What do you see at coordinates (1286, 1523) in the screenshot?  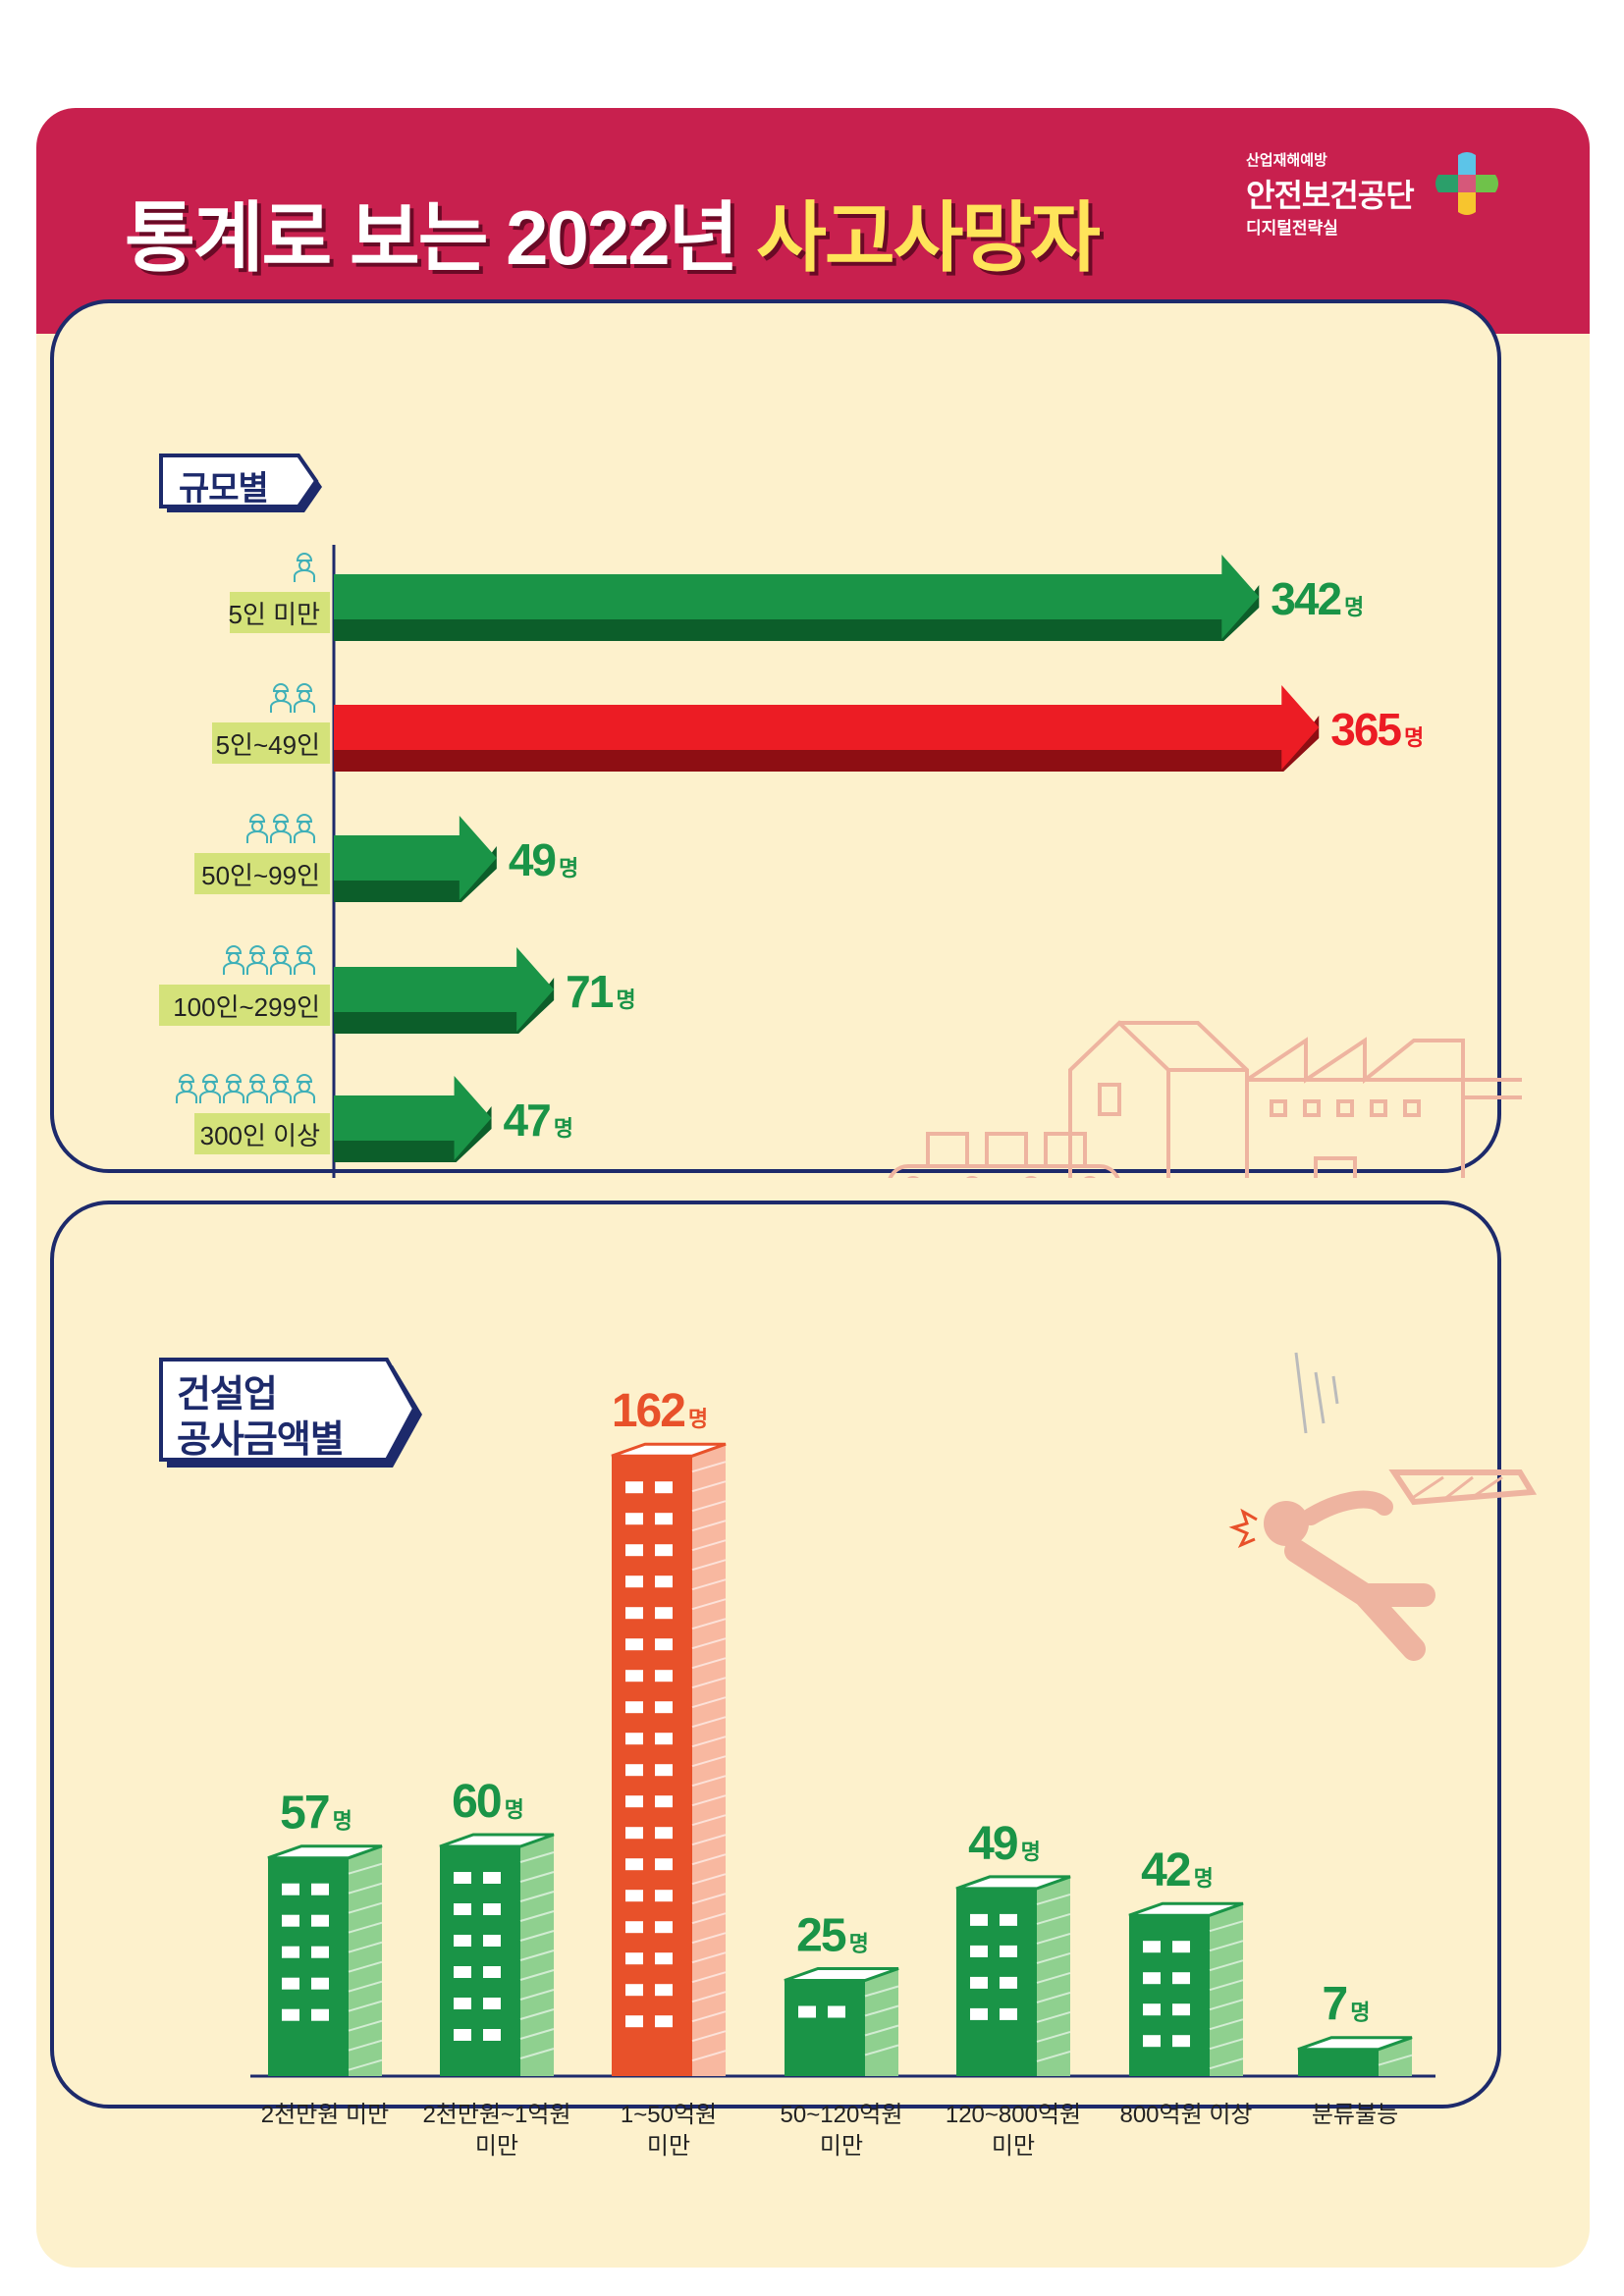 I see `head` at bounding box center [1286, 1523].